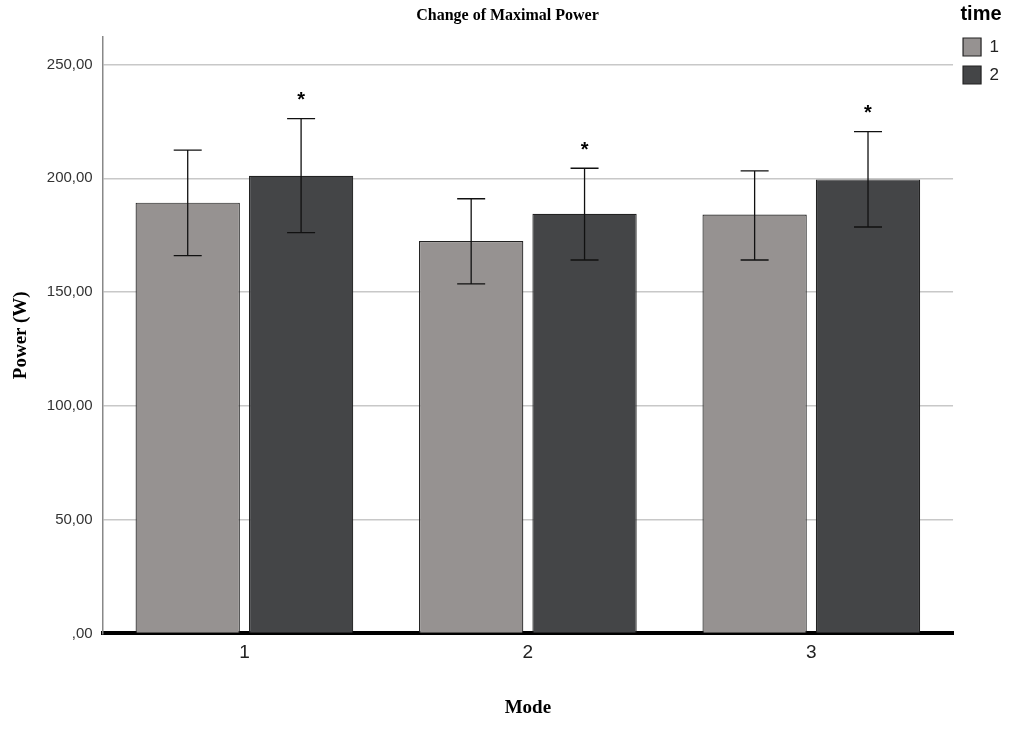  Describe the element at coordinates (69, 291) in the screenshot. I see `y-tick-label: 150,00` at that location.